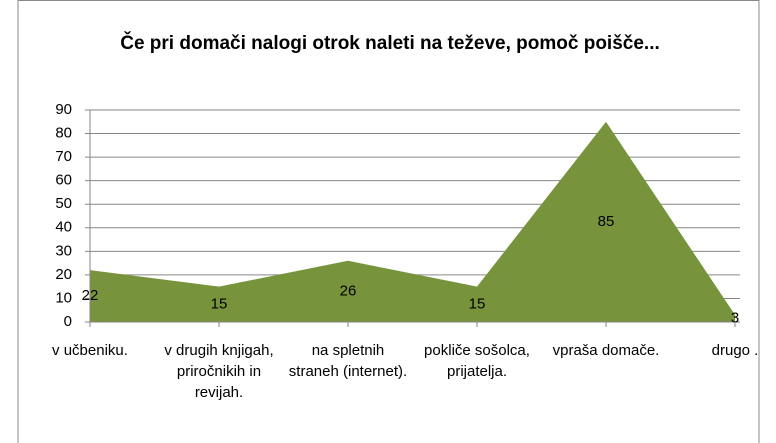 This screenshot has height=443, width=776. Describe the element at coordinates (90, 350) in the screenshot. I see `x-tick-label: v učbeniku.` at that location.